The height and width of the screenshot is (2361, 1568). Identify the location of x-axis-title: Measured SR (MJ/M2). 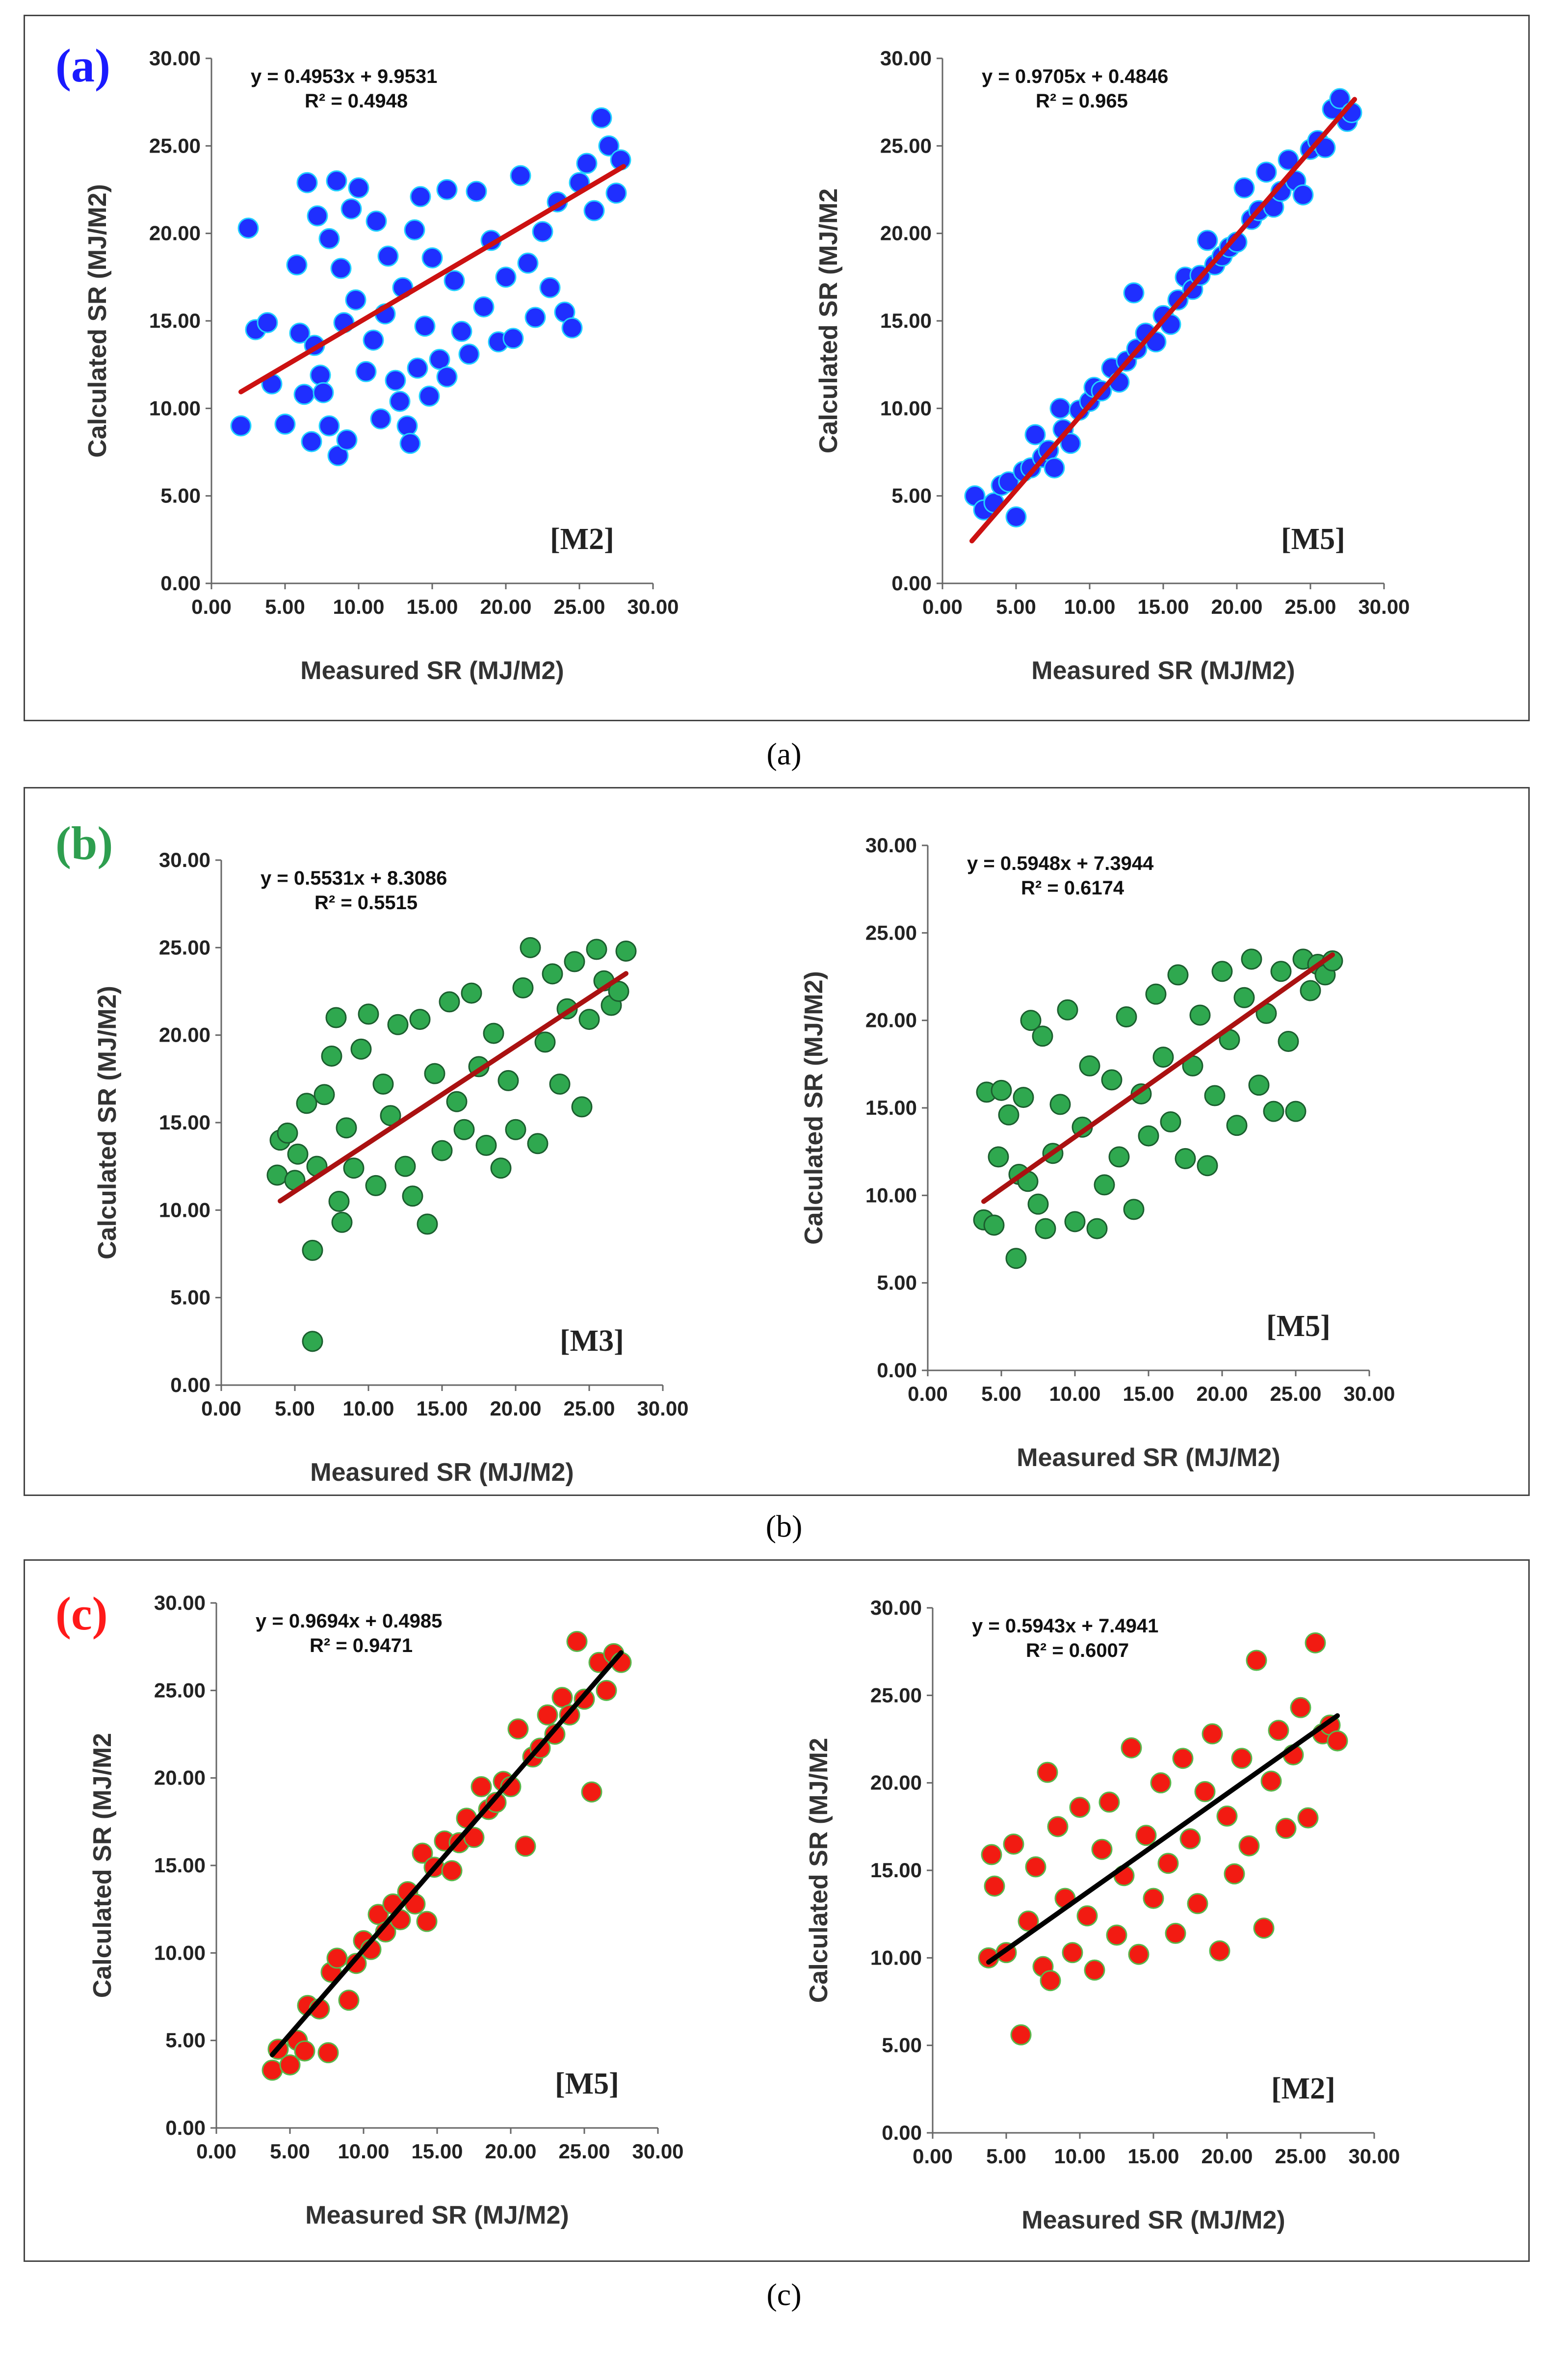
(442, 1472).